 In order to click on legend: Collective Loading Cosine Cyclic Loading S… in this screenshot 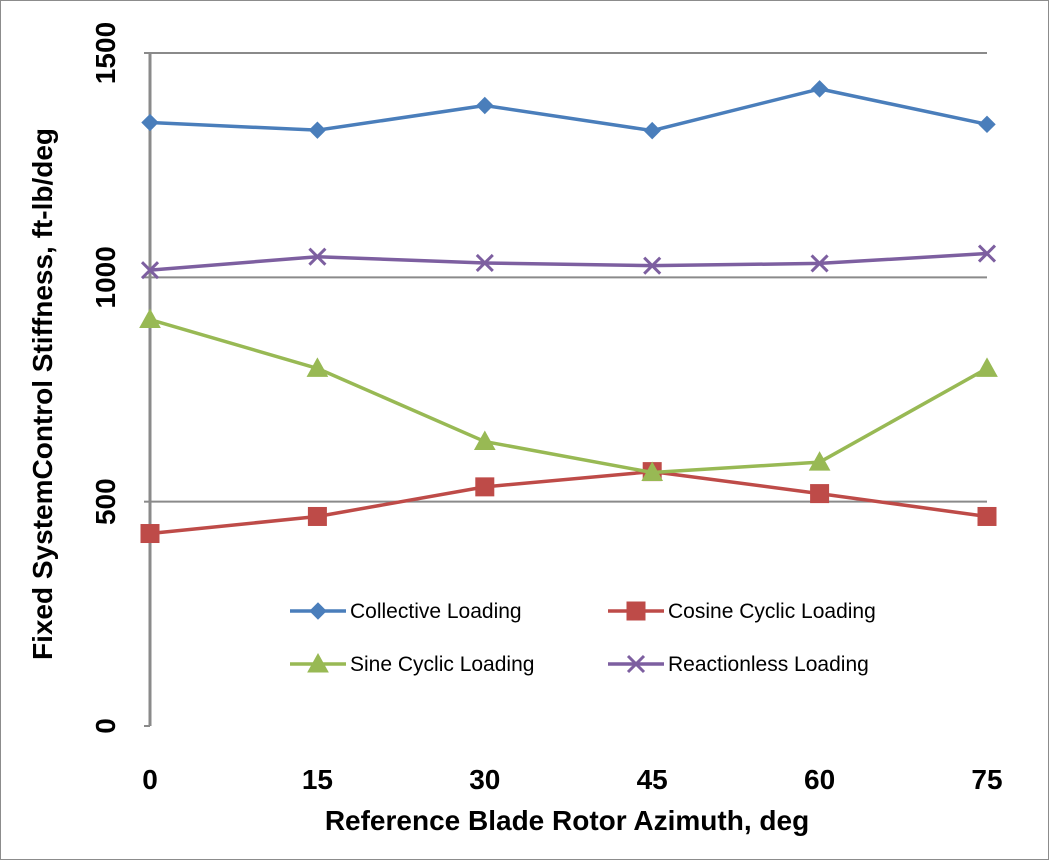, I will do `click(583, 638)`.